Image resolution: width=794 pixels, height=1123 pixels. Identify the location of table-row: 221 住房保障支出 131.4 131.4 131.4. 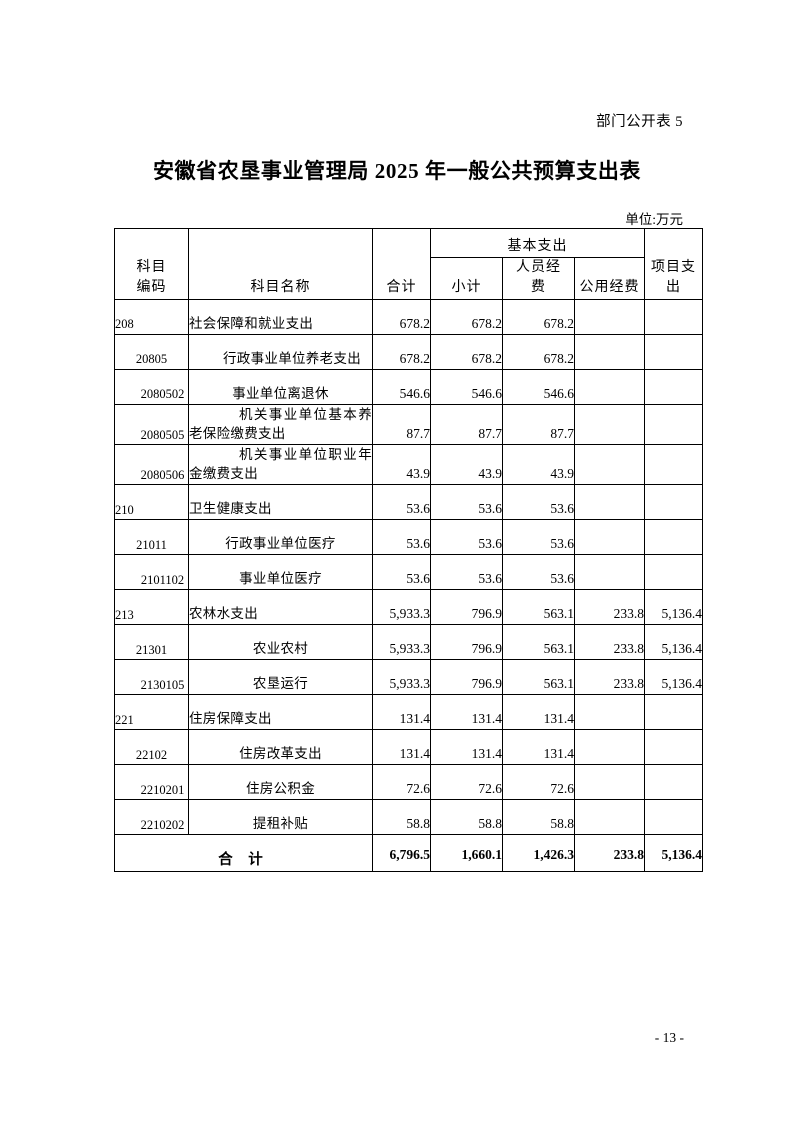
(409, 711).